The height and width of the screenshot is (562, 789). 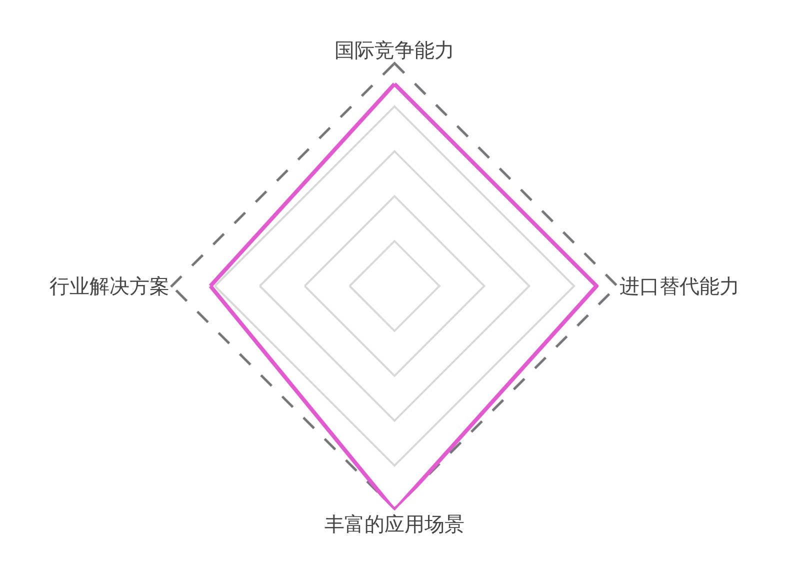 What do you see at coordinates (394, 524) in the screenshot?
I see `spoke-label: 丰富的应用场景` at bounding box center [394, 524].